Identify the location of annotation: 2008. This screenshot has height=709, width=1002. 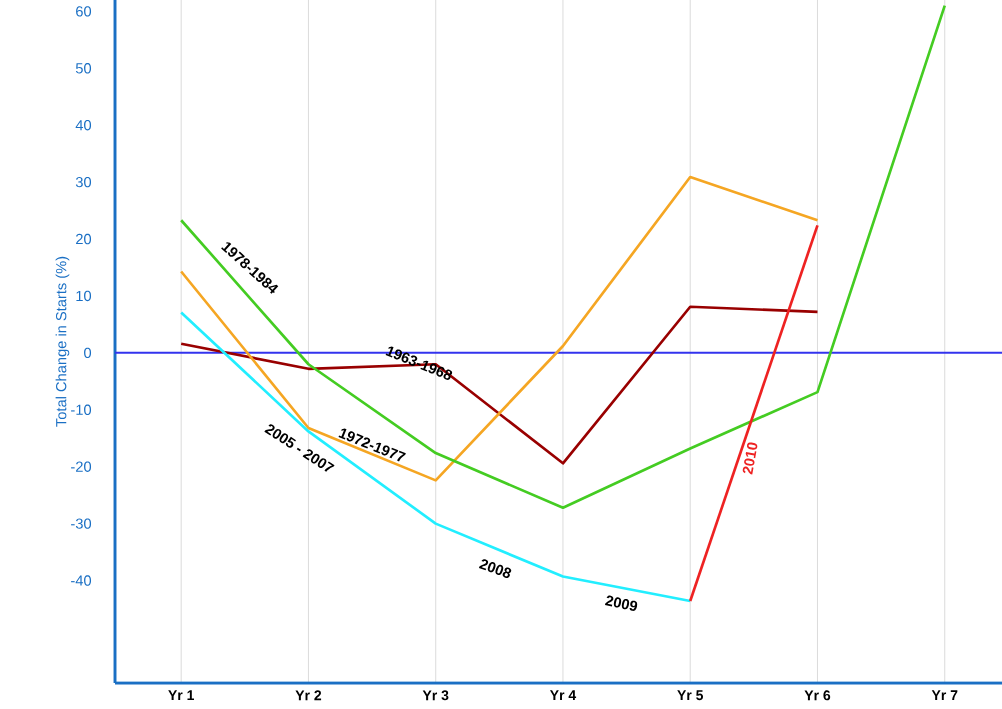
(495, 568).